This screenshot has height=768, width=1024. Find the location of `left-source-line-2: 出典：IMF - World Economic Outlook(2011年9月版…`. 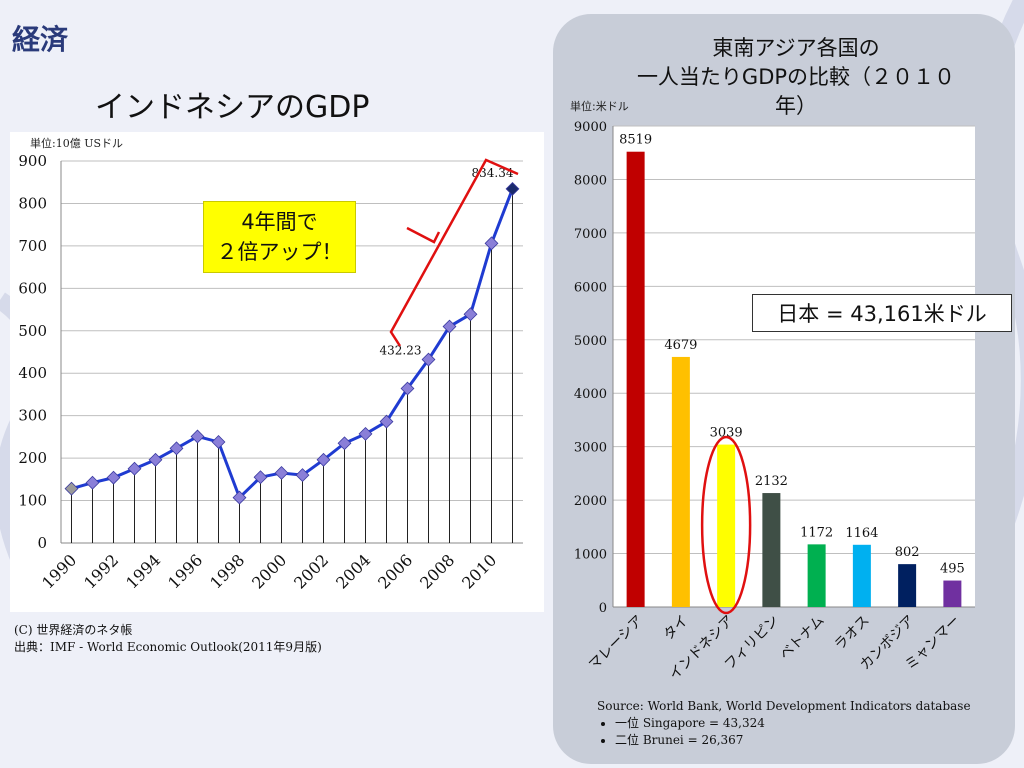

left-source-line-2: 出典：IMF - World Economic Outlook(2011年9月版… is located at coordinates (168, 647).